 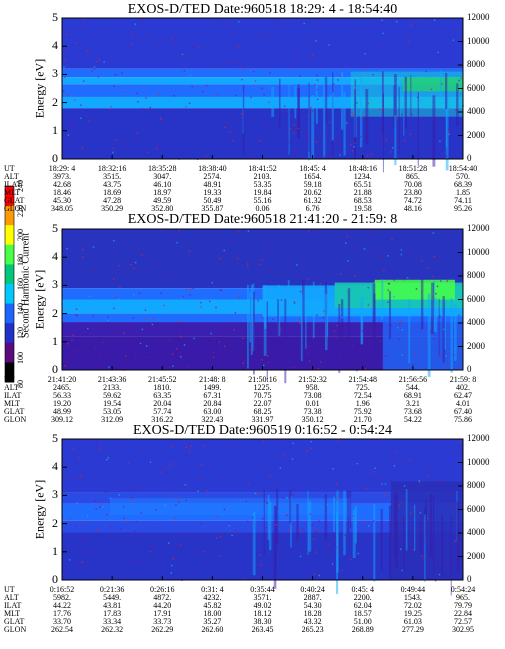 I want to click on orbit-value: 0:54:24, so click(x=463, y=589).